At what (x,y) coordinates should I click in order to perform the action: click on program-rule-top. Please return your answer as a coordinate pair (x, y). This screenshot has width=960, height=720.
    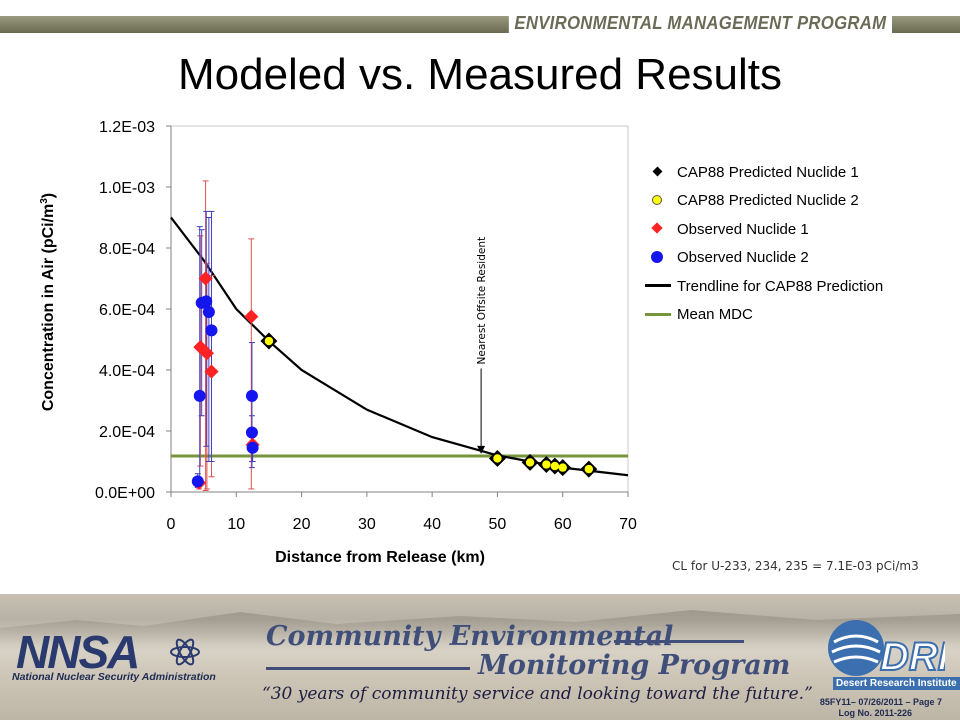
    Looking at the image, I should click on (679, 641).